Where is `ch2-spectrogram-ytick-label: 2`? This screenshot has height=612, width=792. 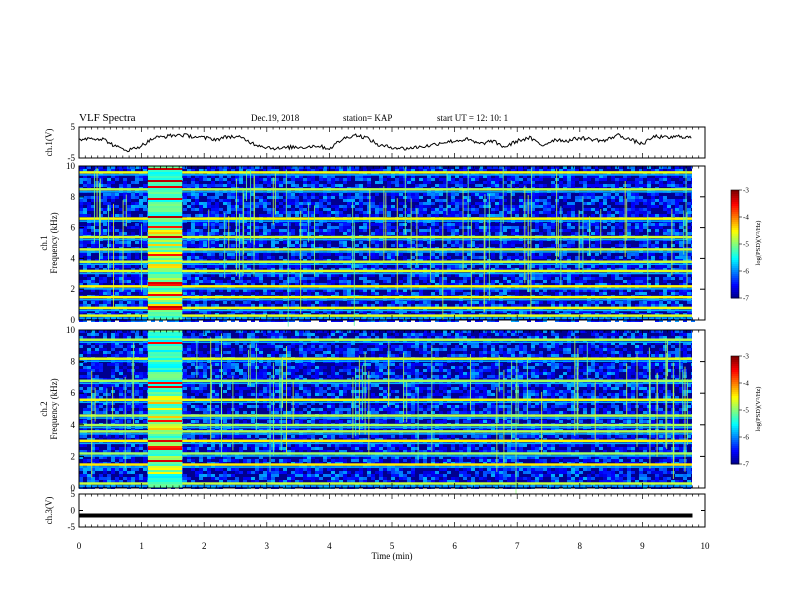 ch2-spectrogram-ytick-label: 2 is located at coordinates (73, 456).